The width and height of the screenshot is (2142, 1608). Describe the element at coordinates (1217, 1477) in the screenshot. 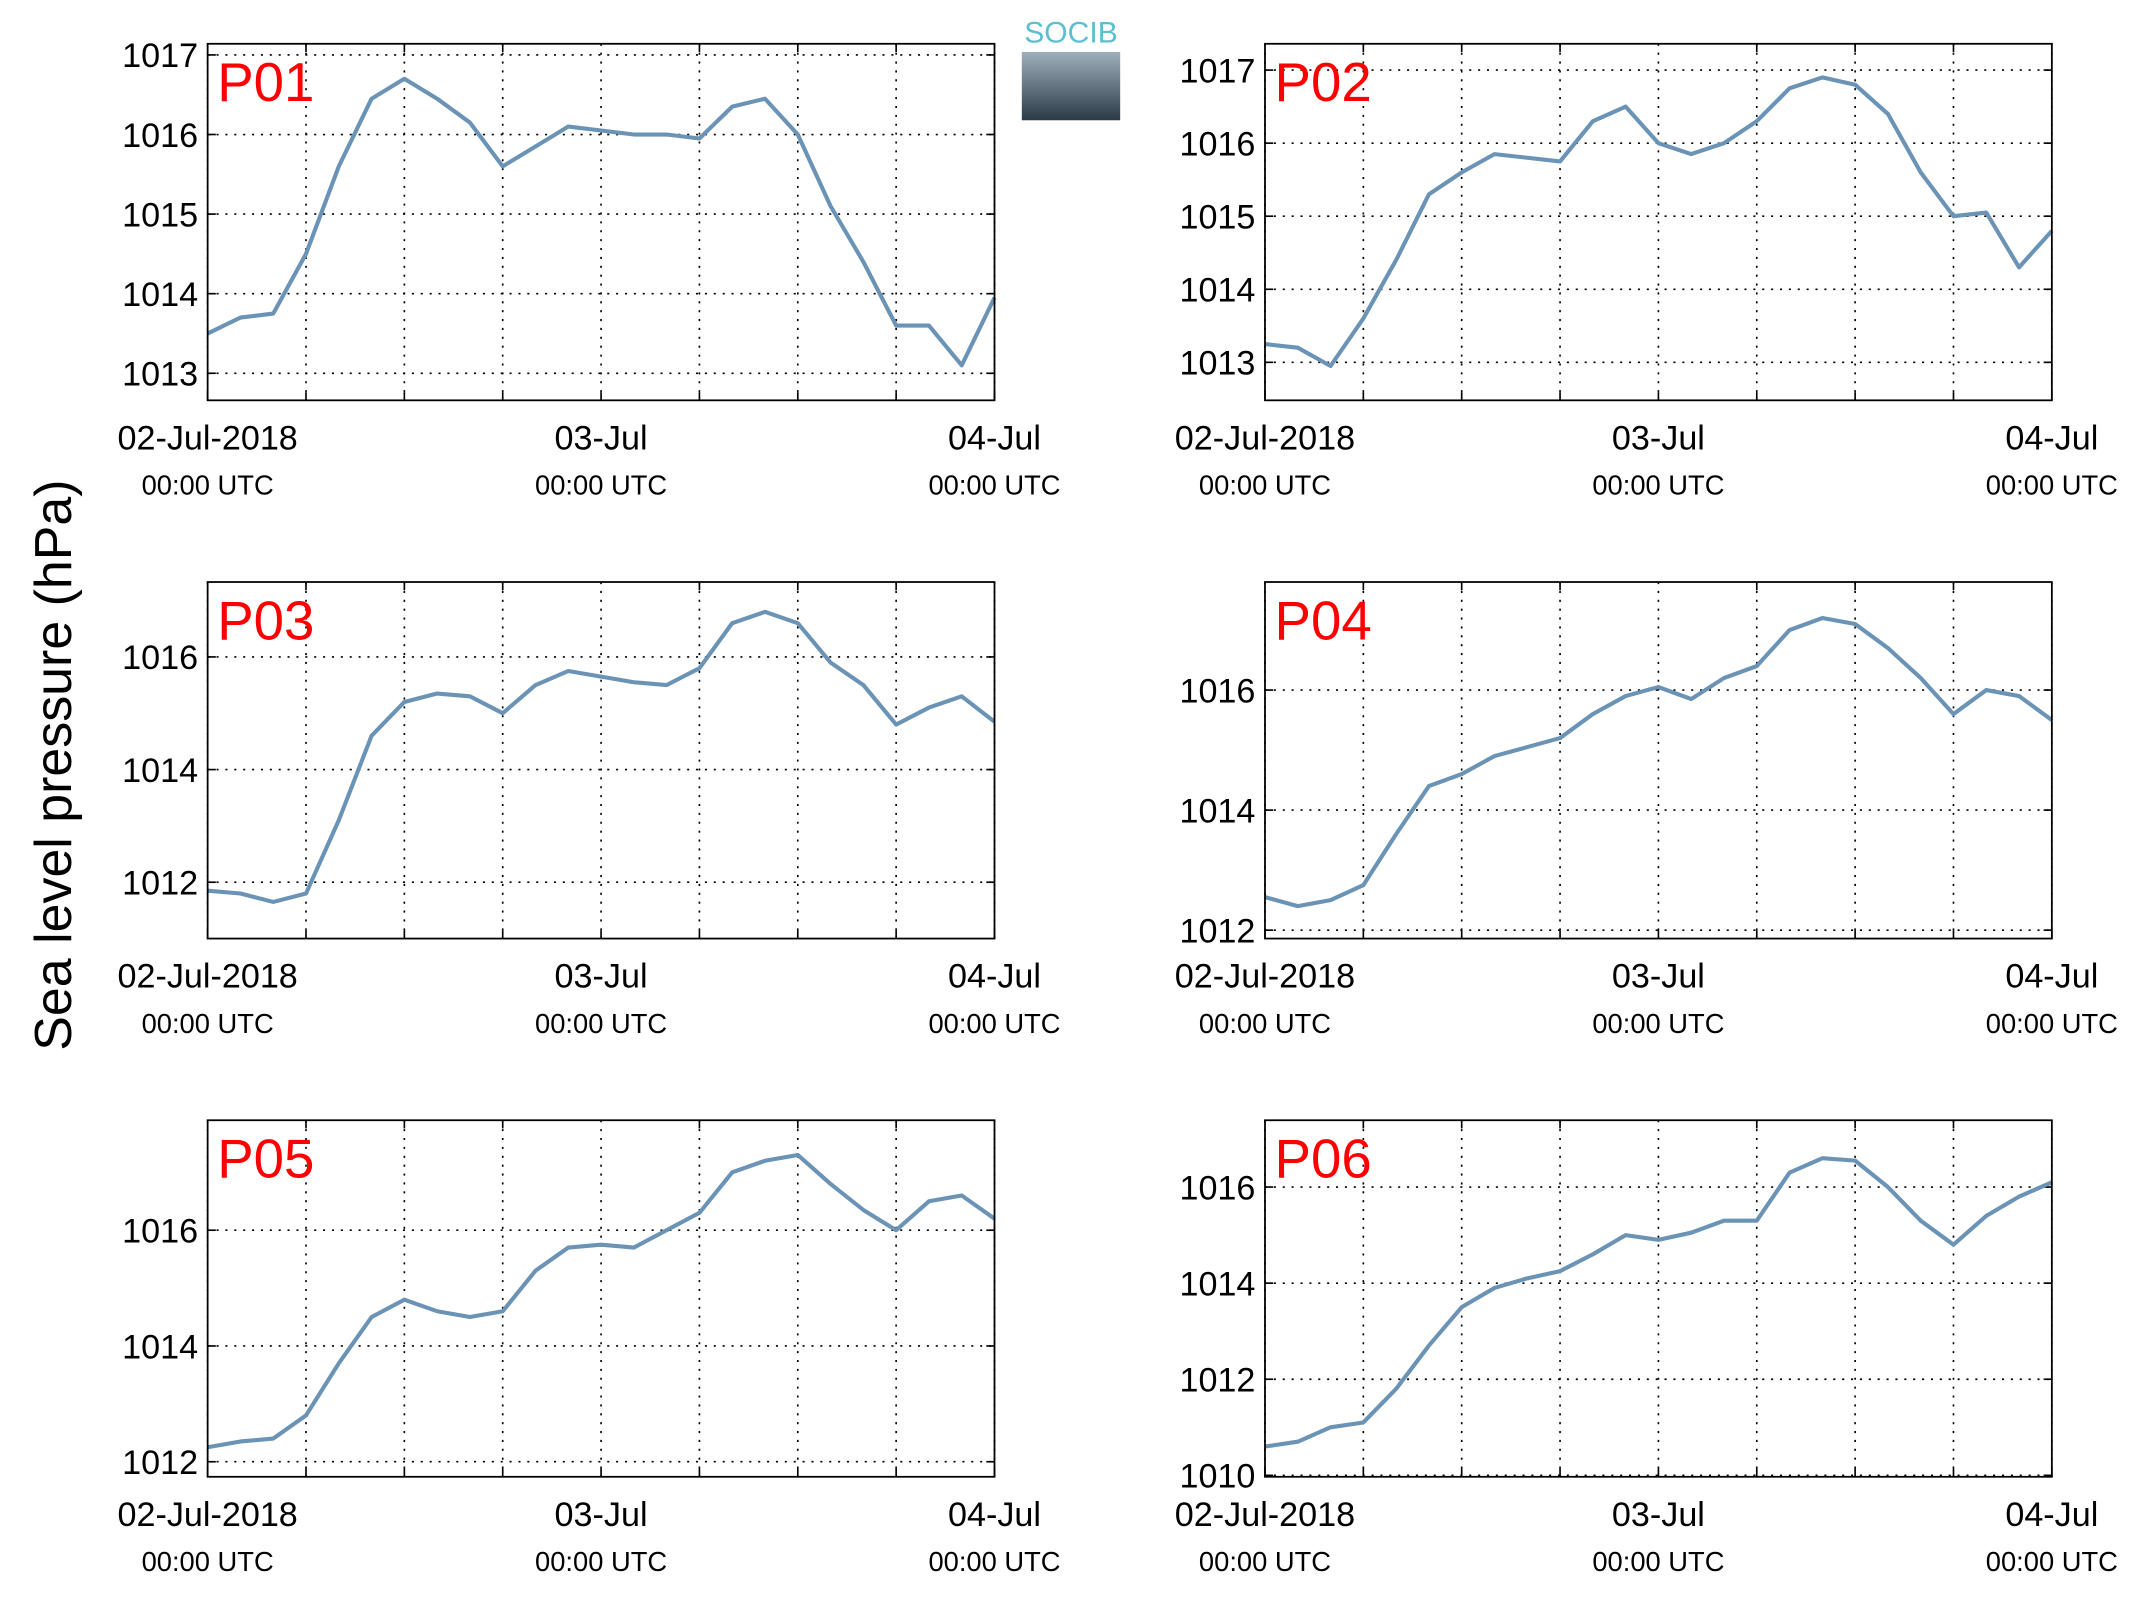

I see `y-tick-label: 1010` at that location.